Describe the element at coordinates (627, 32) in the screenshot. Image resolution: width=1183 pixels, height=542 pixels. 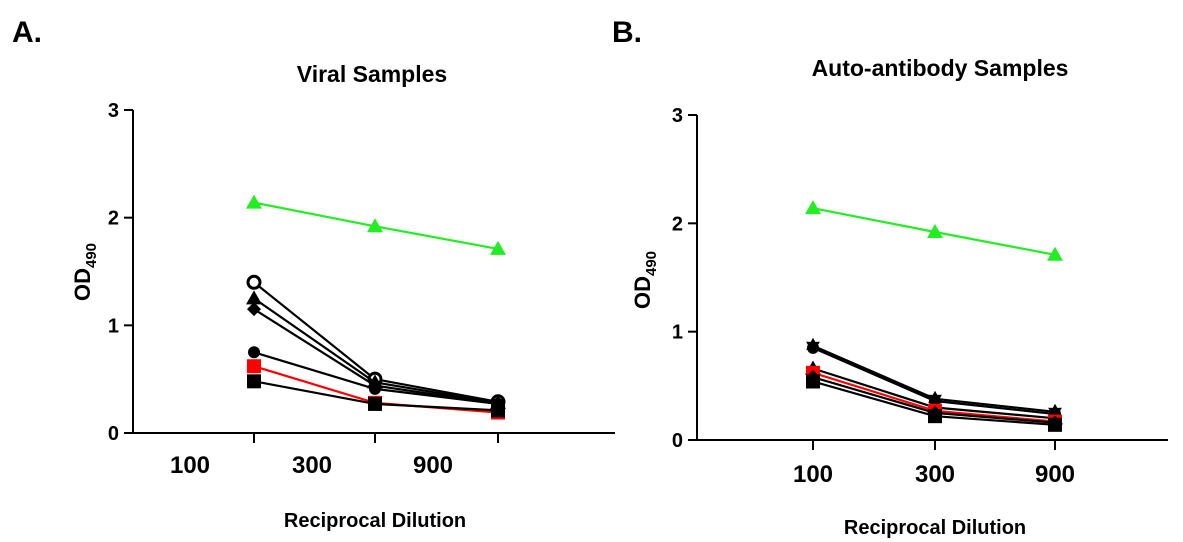
I see `panel-label: B.` at that location.